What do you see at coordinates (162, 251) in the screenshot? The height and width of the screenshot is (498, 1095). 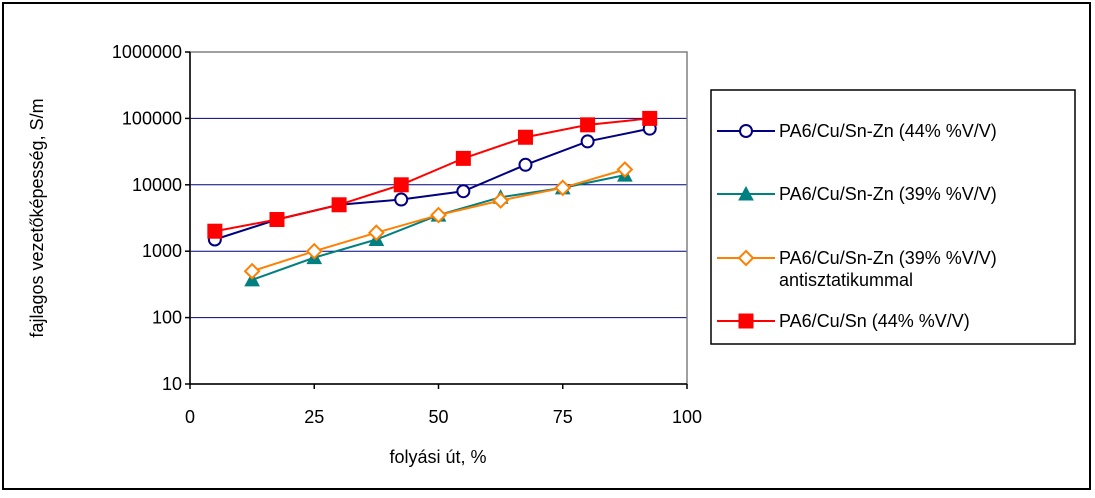 I see `y-tick-label: 1000` at bounding box center [162, 251].